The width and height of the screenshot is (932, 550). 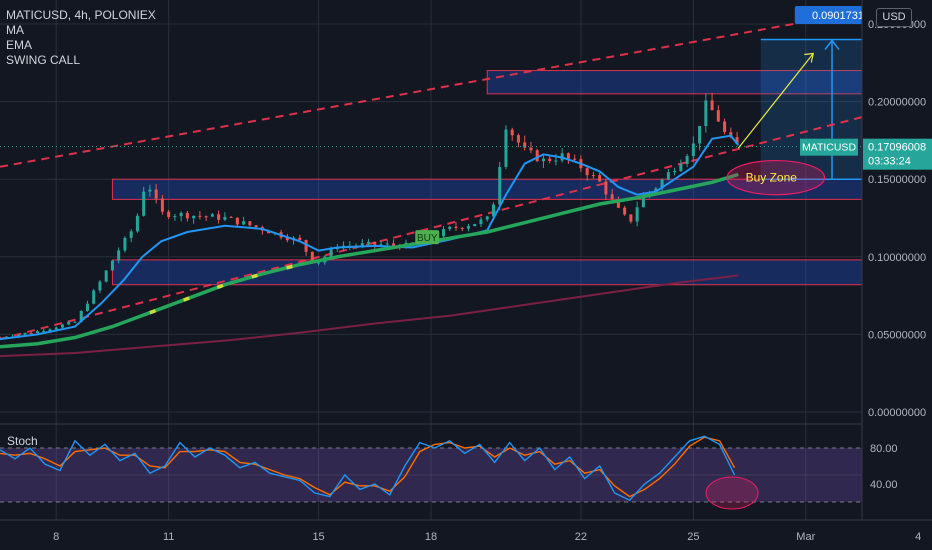 What do you see at coordinates (168, 537) in the screenshot?
I see `time-tick-label: 11` at bounding box center [168, 537].